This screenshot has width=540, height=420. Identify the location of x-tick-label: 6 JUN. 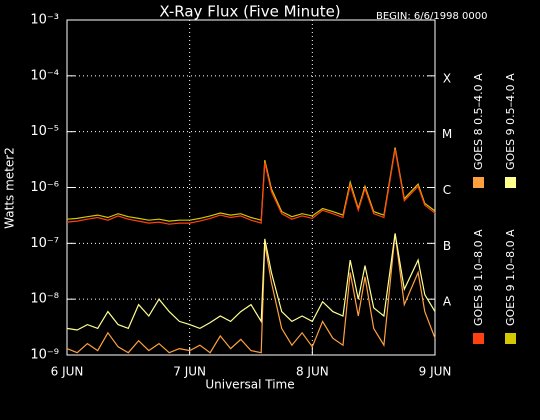
(67, 372).